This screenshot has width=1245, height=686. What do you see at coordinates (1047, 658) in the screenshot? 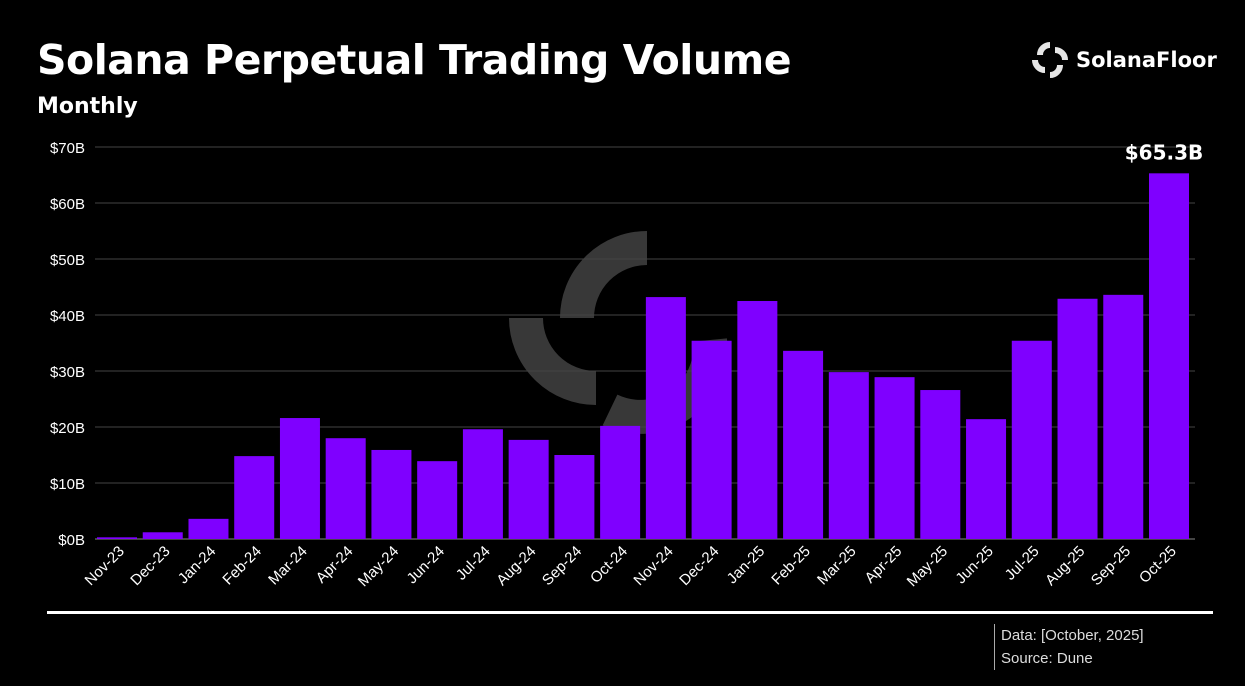
I see `data-source: Source: Dune` at bounding box center [1047, 658].